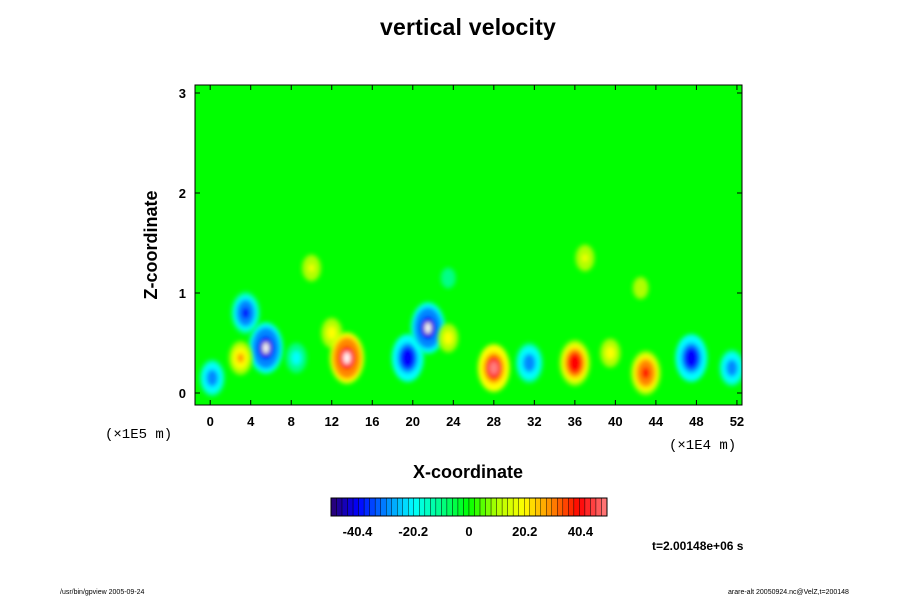  What do you see at coordinates (182, 93) in the screenshot?
I see `y-tick-label: 3` at bounding box center [182, 93].